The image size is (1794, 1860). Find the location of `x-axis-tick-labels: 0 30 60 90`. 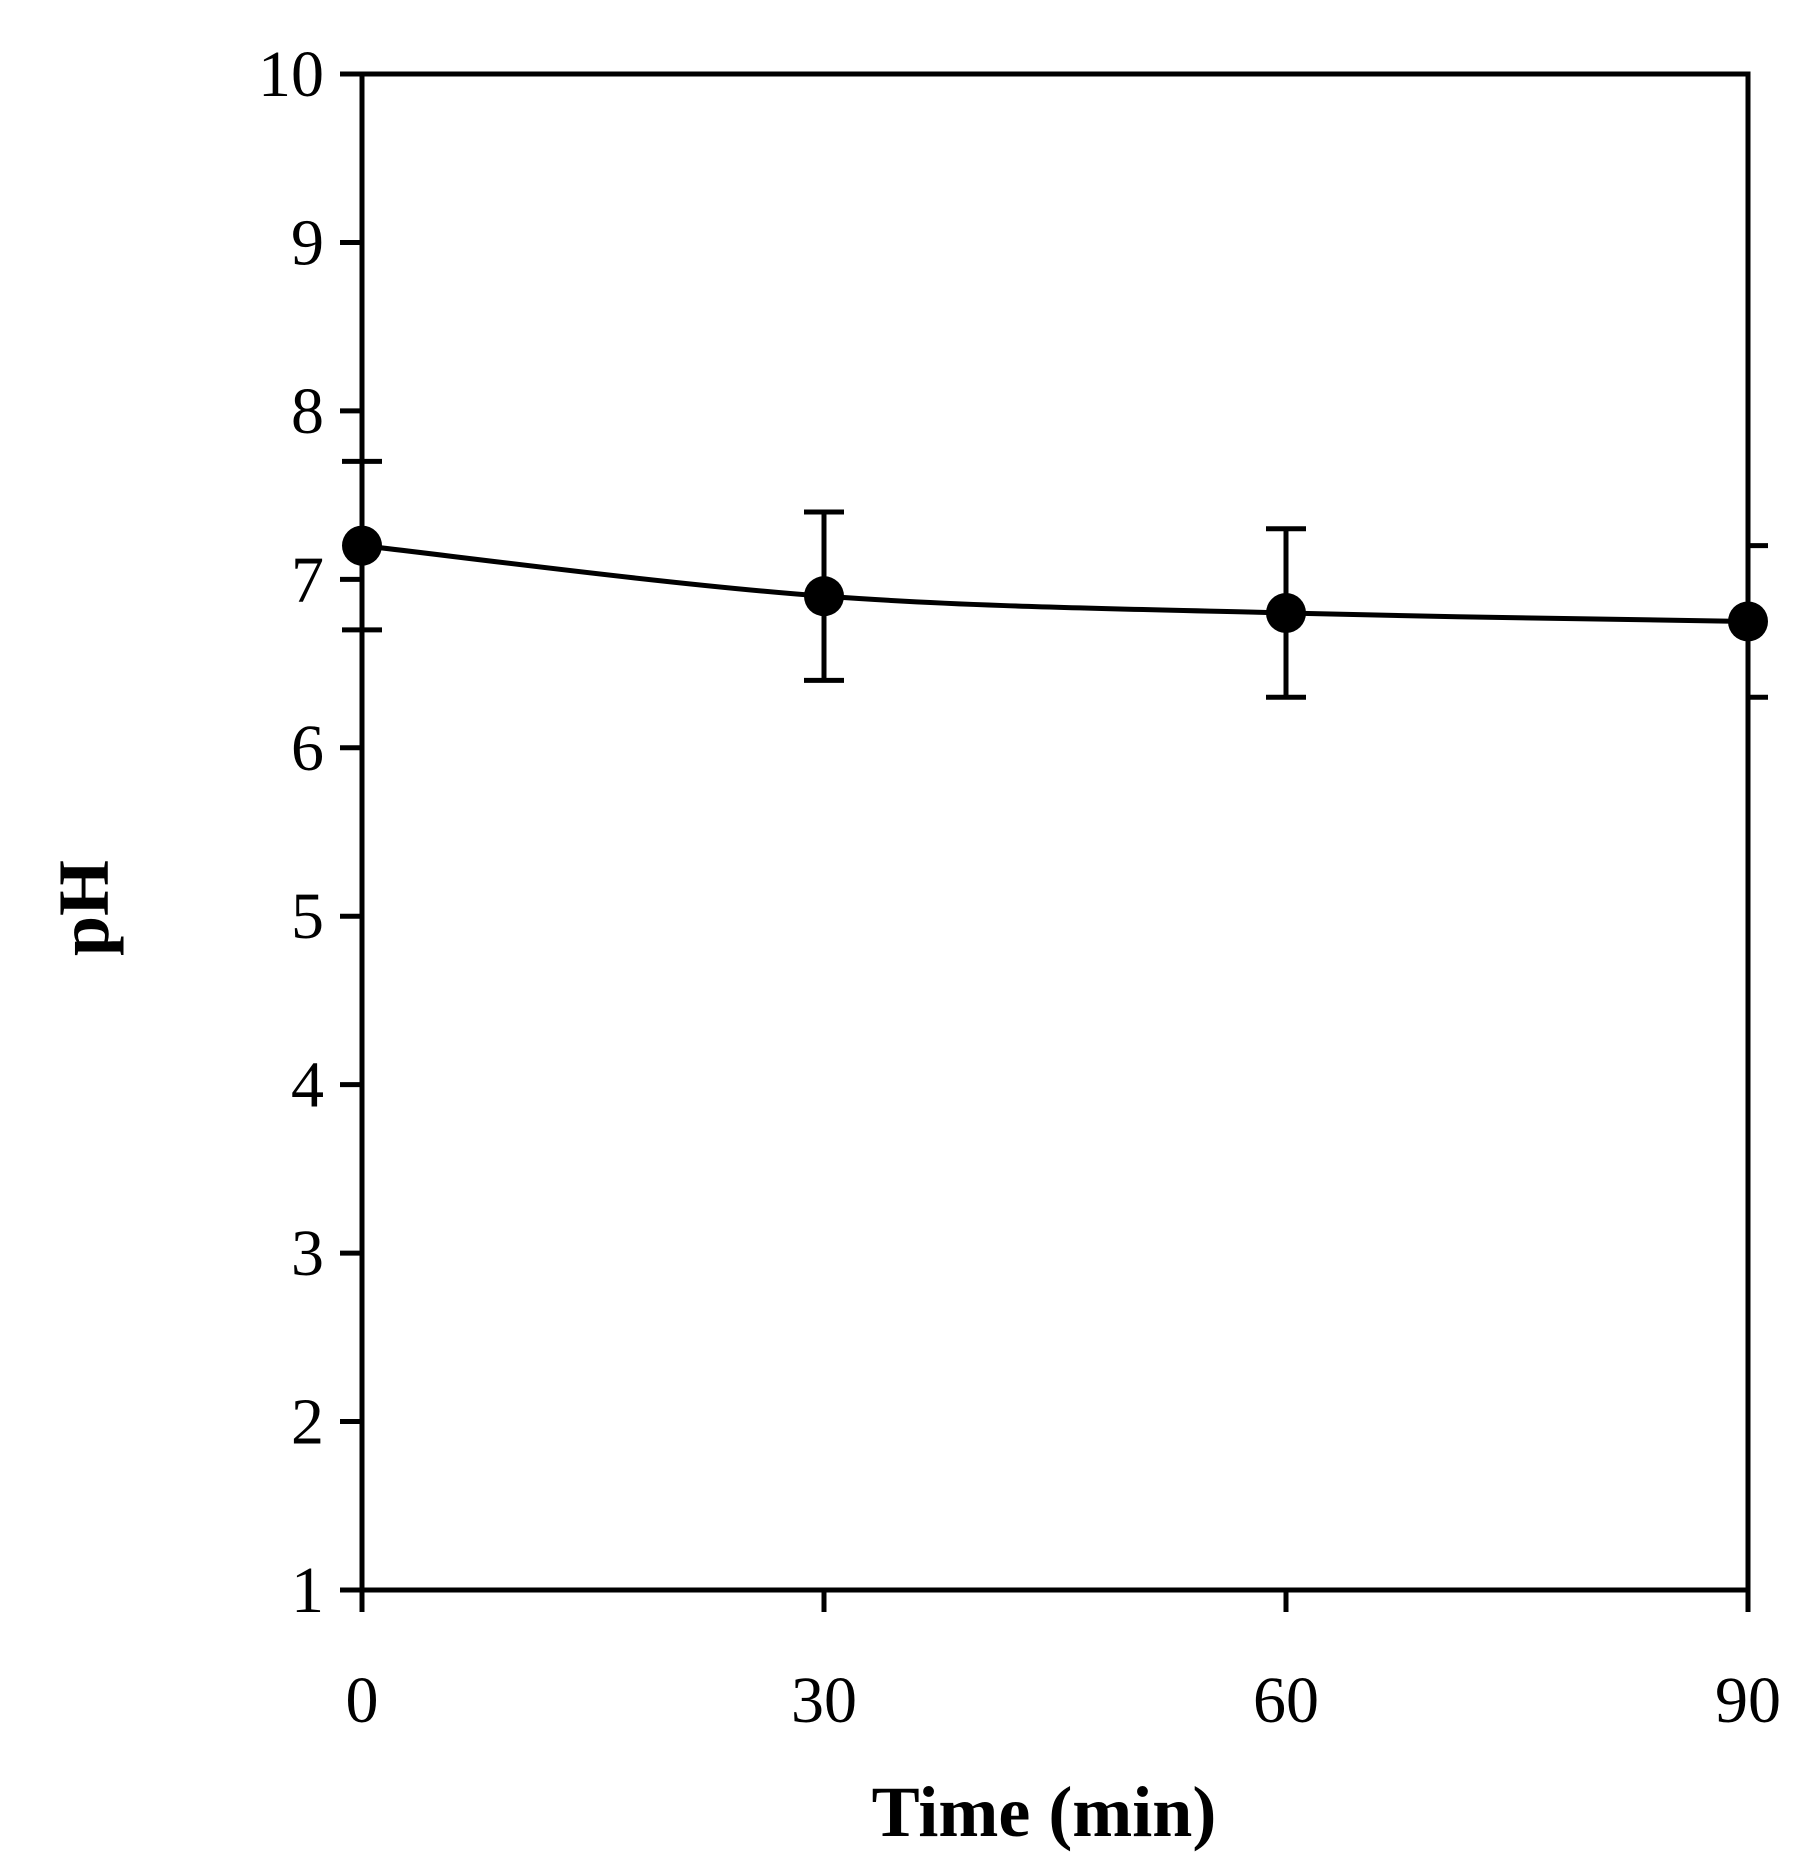

x-axis-tick-labels: 0 30 60 90 is located at coordinates (1064, 1700).